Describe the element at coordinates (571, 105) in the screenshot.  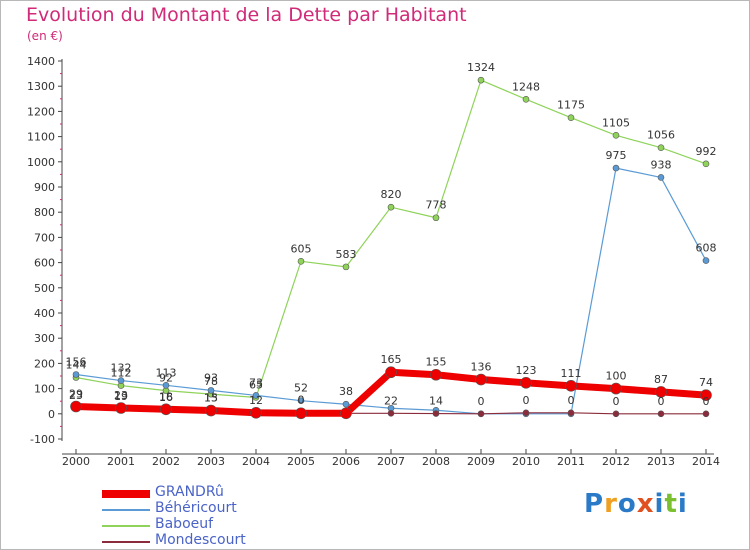
I see `data-label: 1175` at that location.